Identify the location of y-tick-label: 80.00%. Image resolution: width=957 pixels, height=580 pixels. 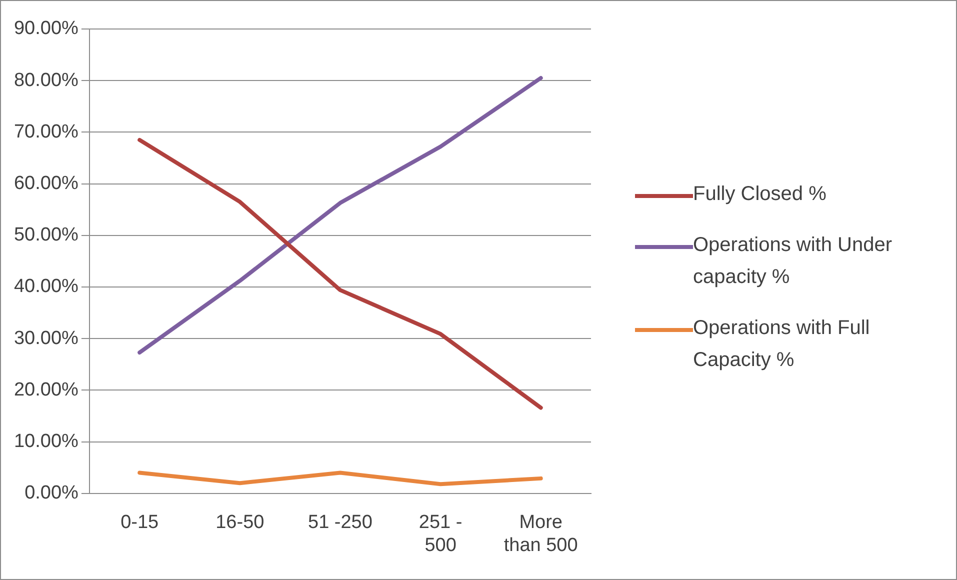
(46, 80).